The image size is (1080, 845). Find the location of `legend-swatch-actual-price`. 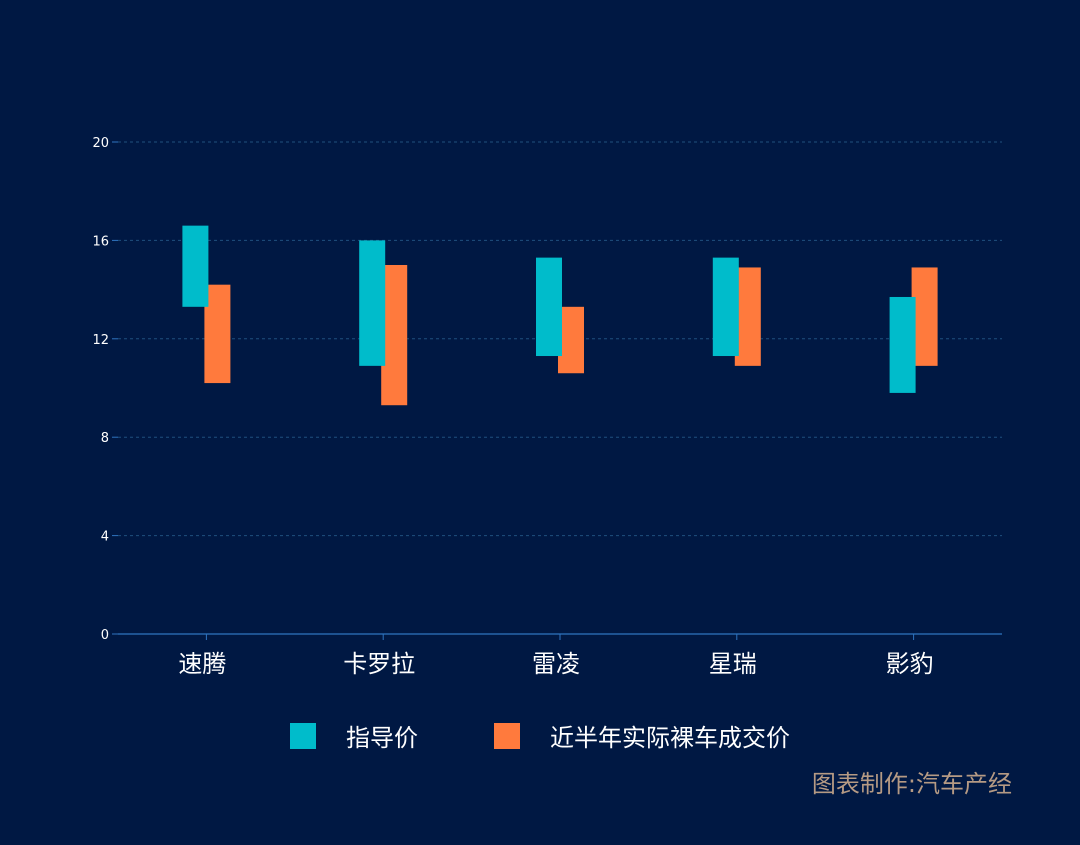

legend-swatch-actual-price is located at coordinates (507, 735).